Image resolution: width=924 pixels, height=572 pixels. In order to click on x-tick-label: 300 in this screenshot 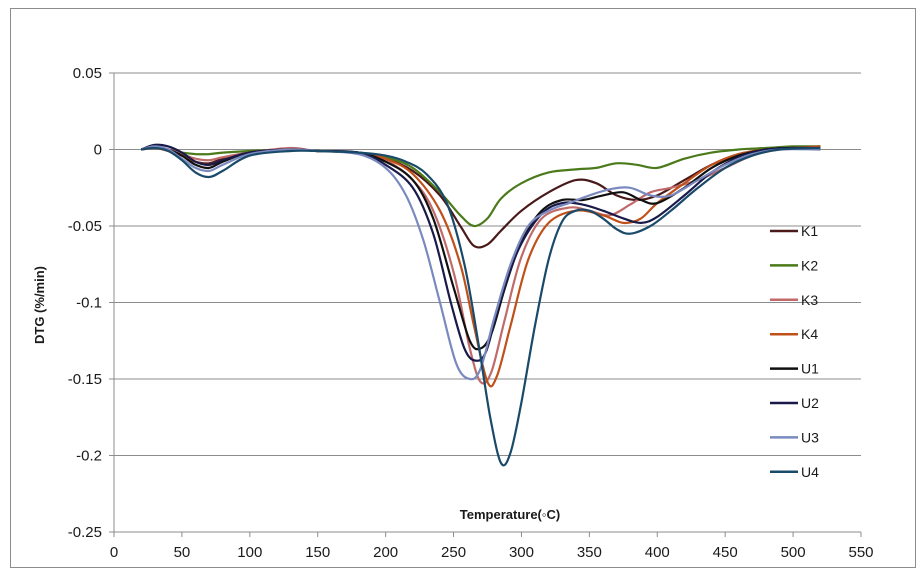, I will do `click(521, 552)`.